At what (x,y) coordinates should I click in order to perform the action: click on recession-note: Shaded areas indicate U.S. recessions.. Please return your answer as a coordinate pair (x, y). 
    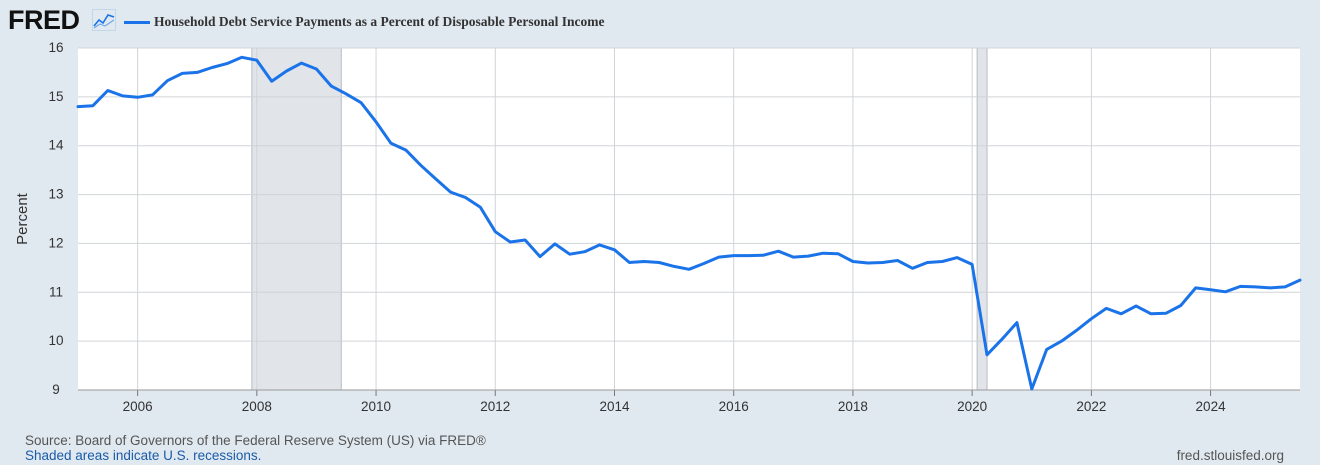
    Looking at the image, I should click on (143, 455).